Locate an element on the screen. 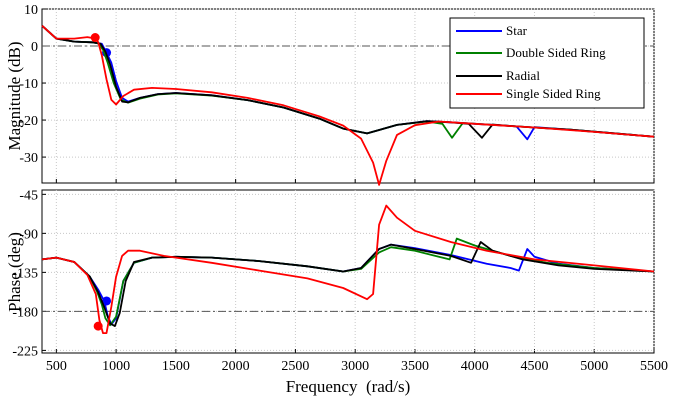 The image size is (688, 405). magnitude-y-tick-label: 10 is located at coordinates (31, 10).